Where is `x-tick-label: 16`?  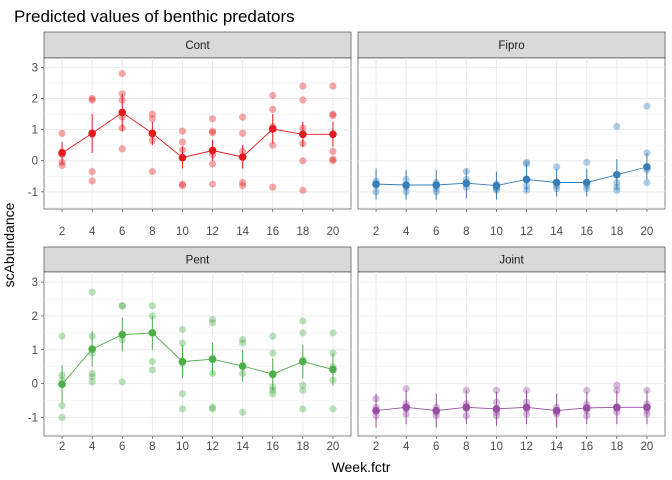
x-tick-label: 16 is located at coordinates (586, 447).